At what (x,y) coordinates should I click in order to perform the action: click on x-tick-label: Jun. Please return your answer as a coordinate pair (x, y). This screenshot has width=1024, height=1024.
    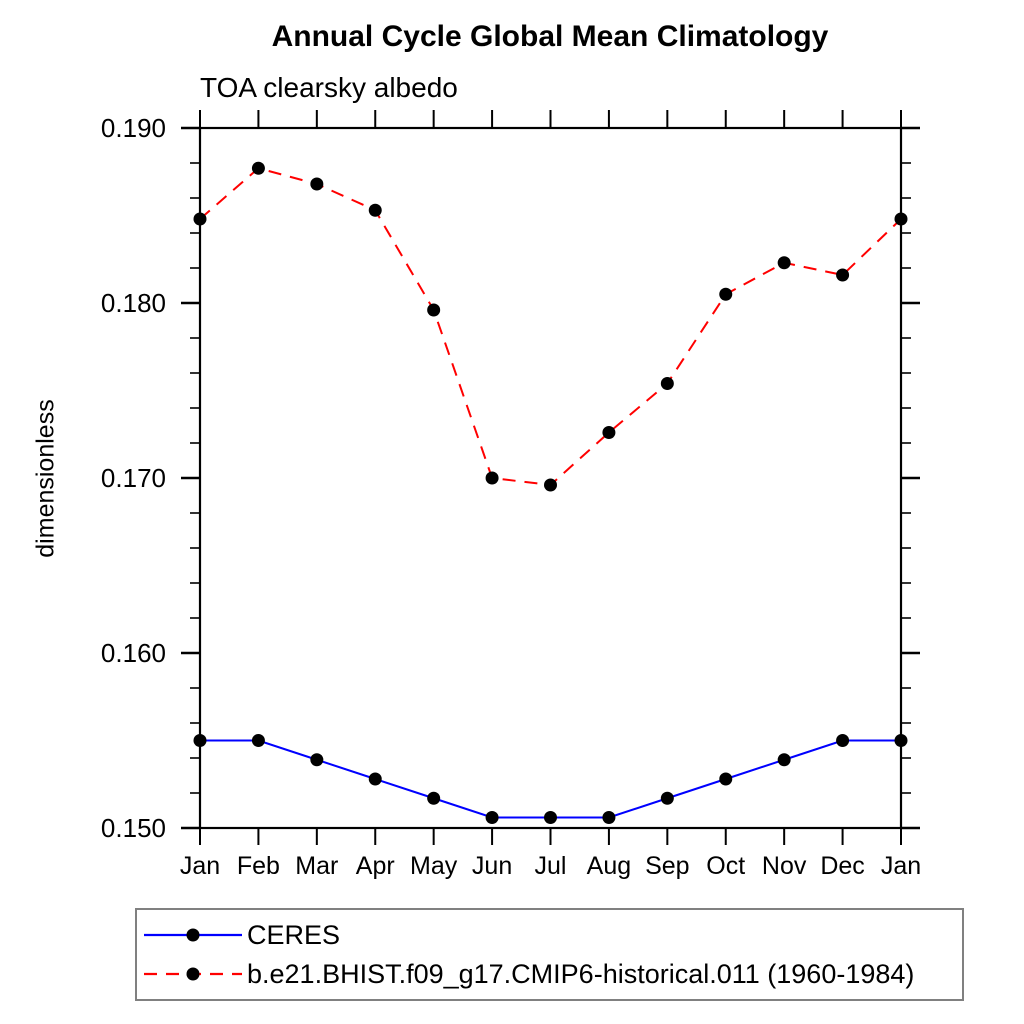
    Looking at the image, I should click on (492, 866).